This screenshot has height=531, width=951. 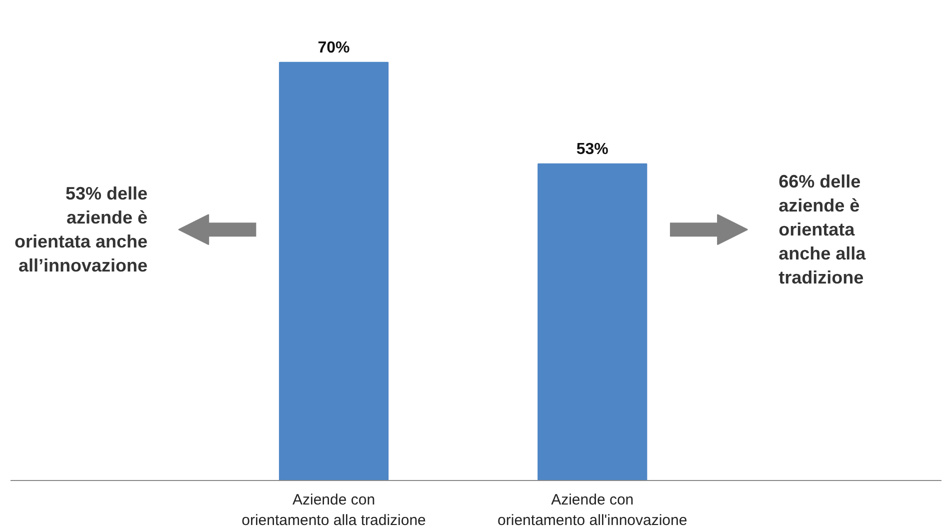 What do you see at coordinates (822, 230) in the screenshot?
I see `text: 66% delle aziende è orientata anche alla tradizione` at bounding box center [822, 230].